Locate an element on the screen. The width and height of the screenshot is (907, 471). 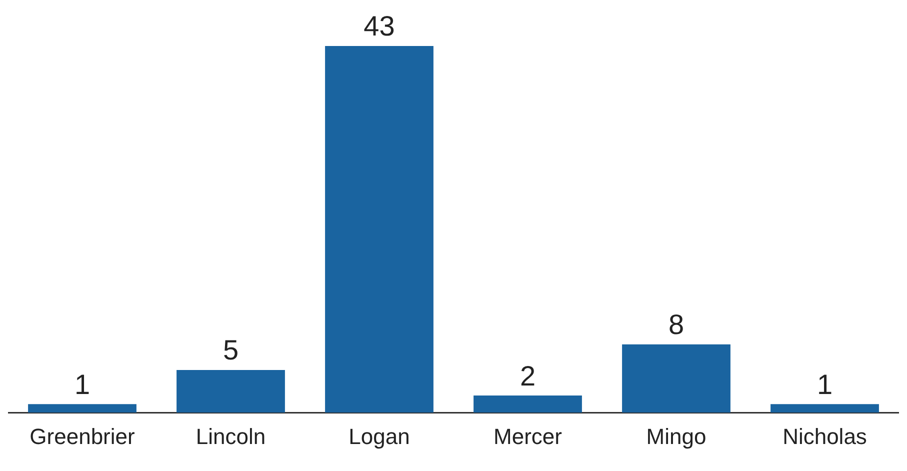
data-label: 2 is located at coordinates (528, 376).